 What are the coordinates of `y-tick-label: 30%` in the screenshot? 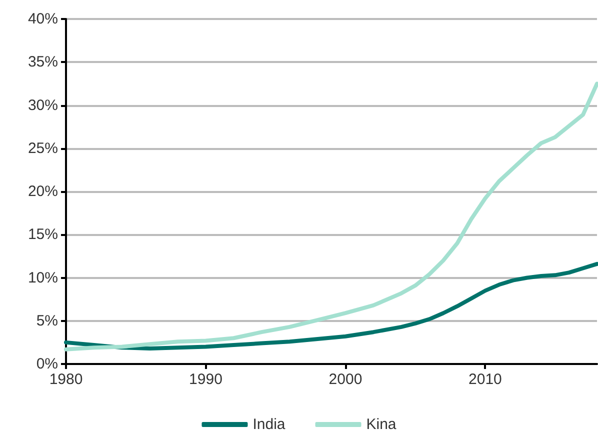 It's located at (43, 105).